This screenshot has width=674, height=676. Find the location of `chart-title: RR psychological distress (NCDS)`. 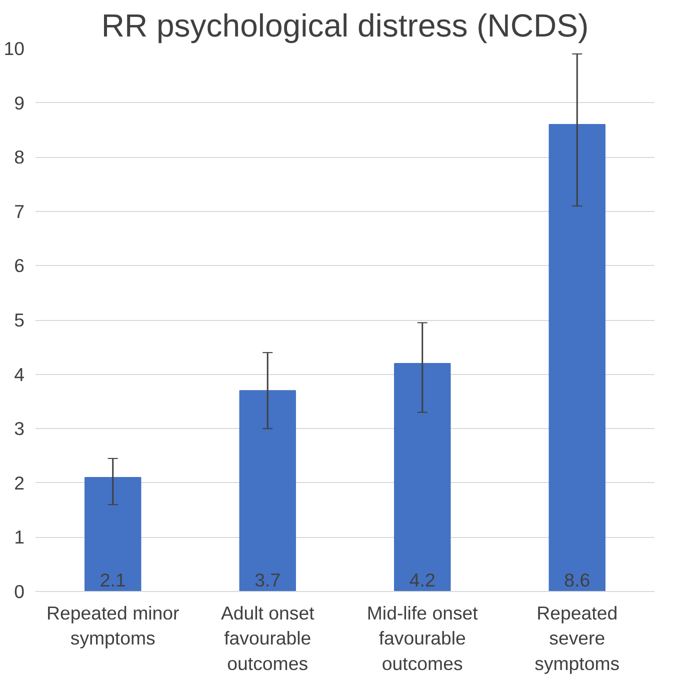

chart-title: RR psychological distress (NCDS) is located at coordinates (345, 26).